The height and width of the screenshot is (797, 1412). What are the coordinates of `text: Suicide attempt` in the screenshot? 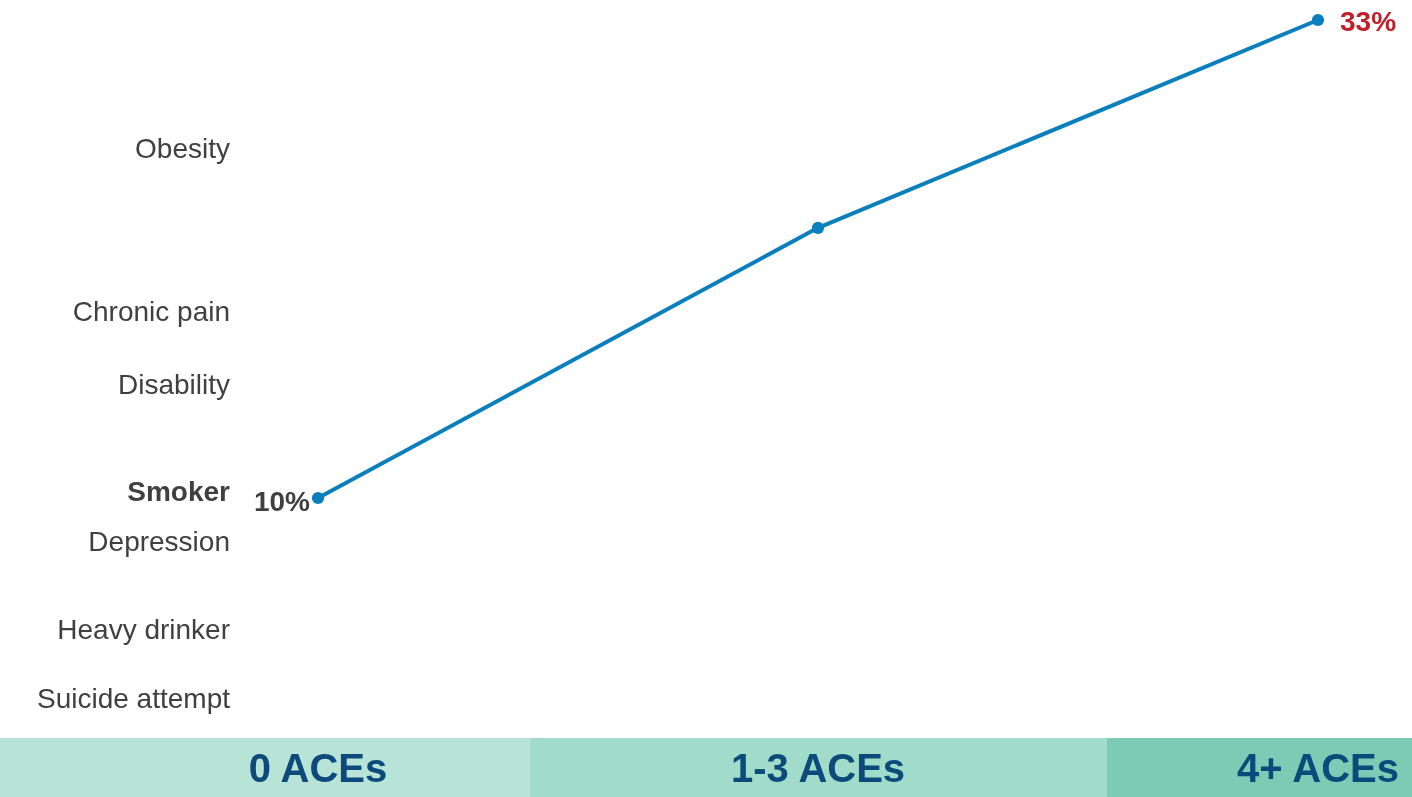 It's located at (134, 698).